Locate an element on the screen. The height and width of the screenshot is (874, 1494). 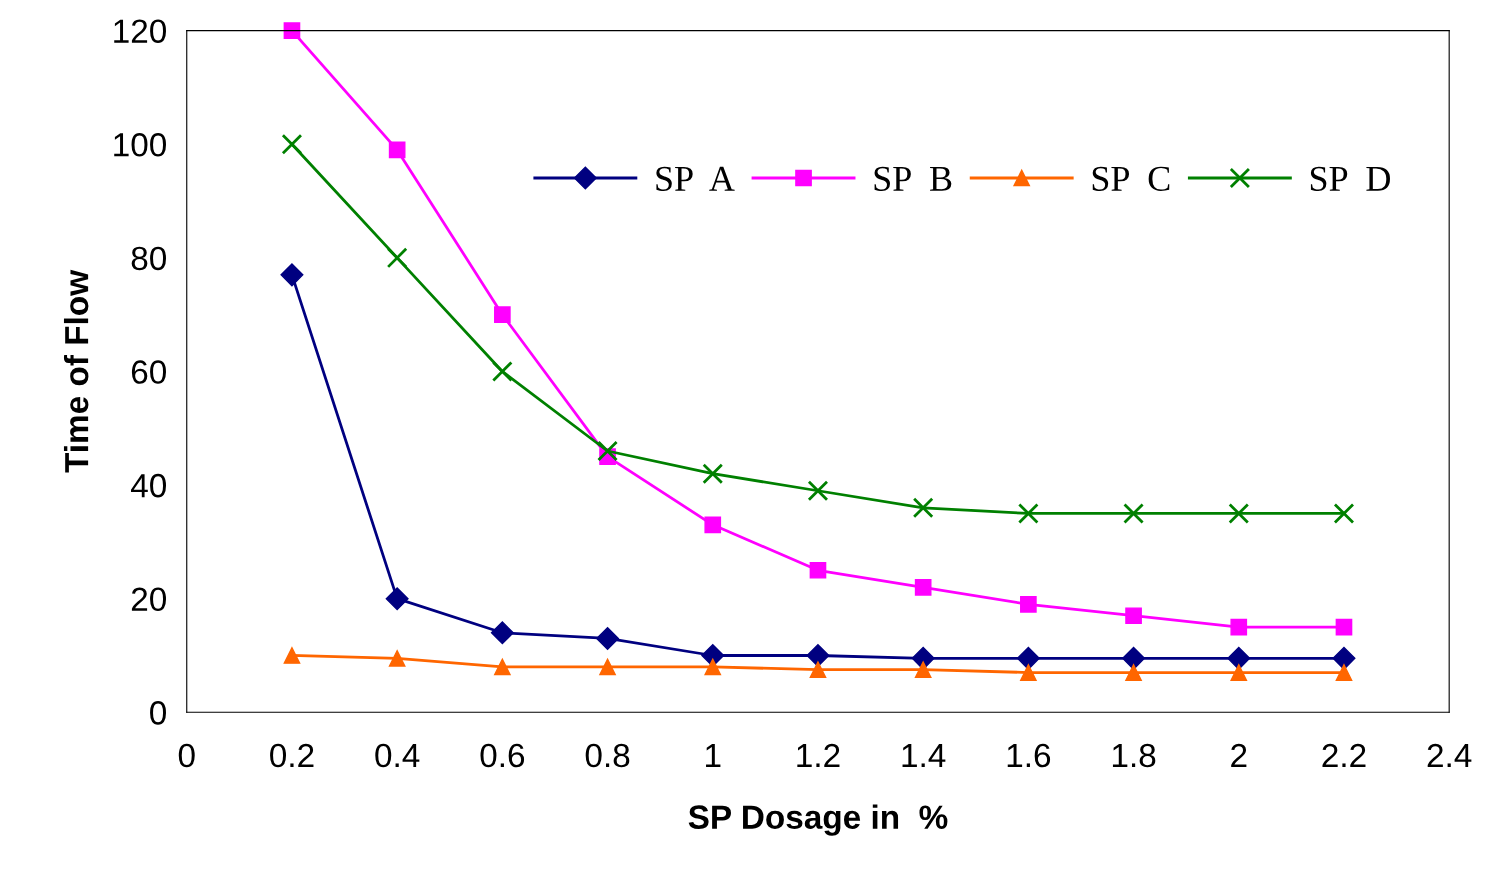
legend-label: SP B is located at coordinates (913, 178).